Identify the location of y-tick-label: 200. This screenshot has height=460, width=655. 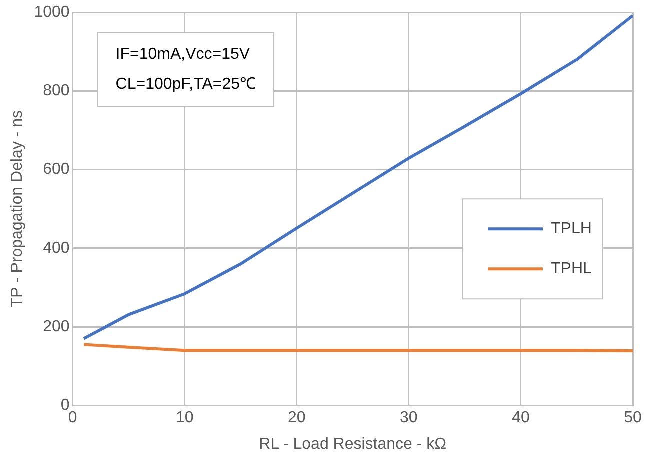
(56, 327).